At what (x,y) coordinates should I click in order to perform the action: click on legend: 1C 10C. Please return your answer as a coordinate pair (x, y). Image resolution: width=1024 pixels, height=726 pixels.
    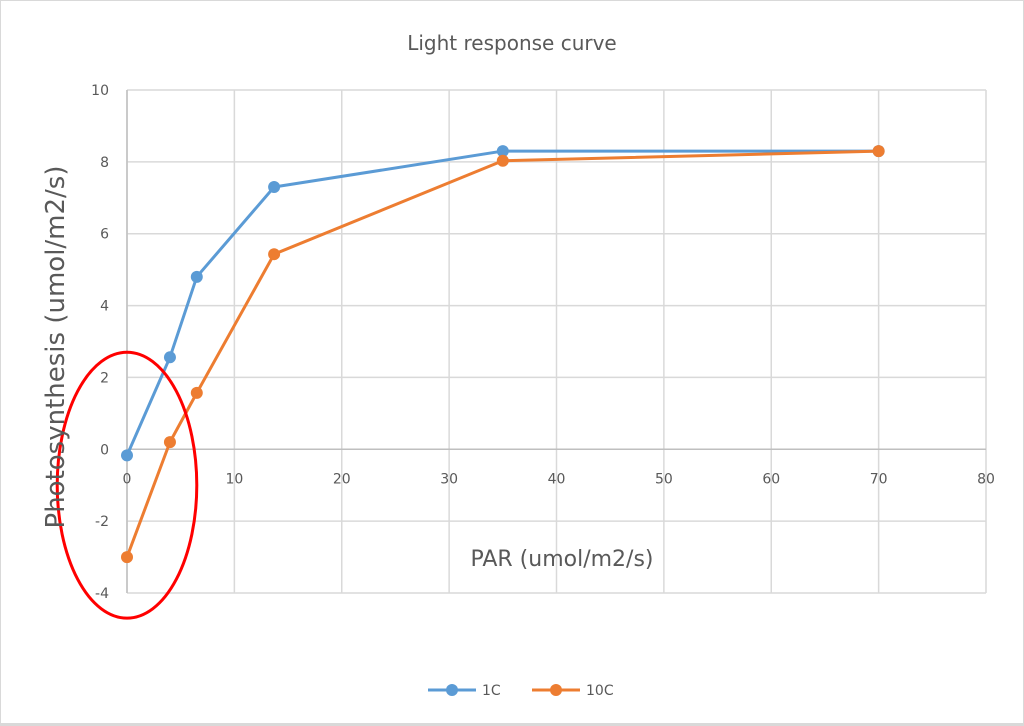
    Looking at the image, I should click on (521, 691).